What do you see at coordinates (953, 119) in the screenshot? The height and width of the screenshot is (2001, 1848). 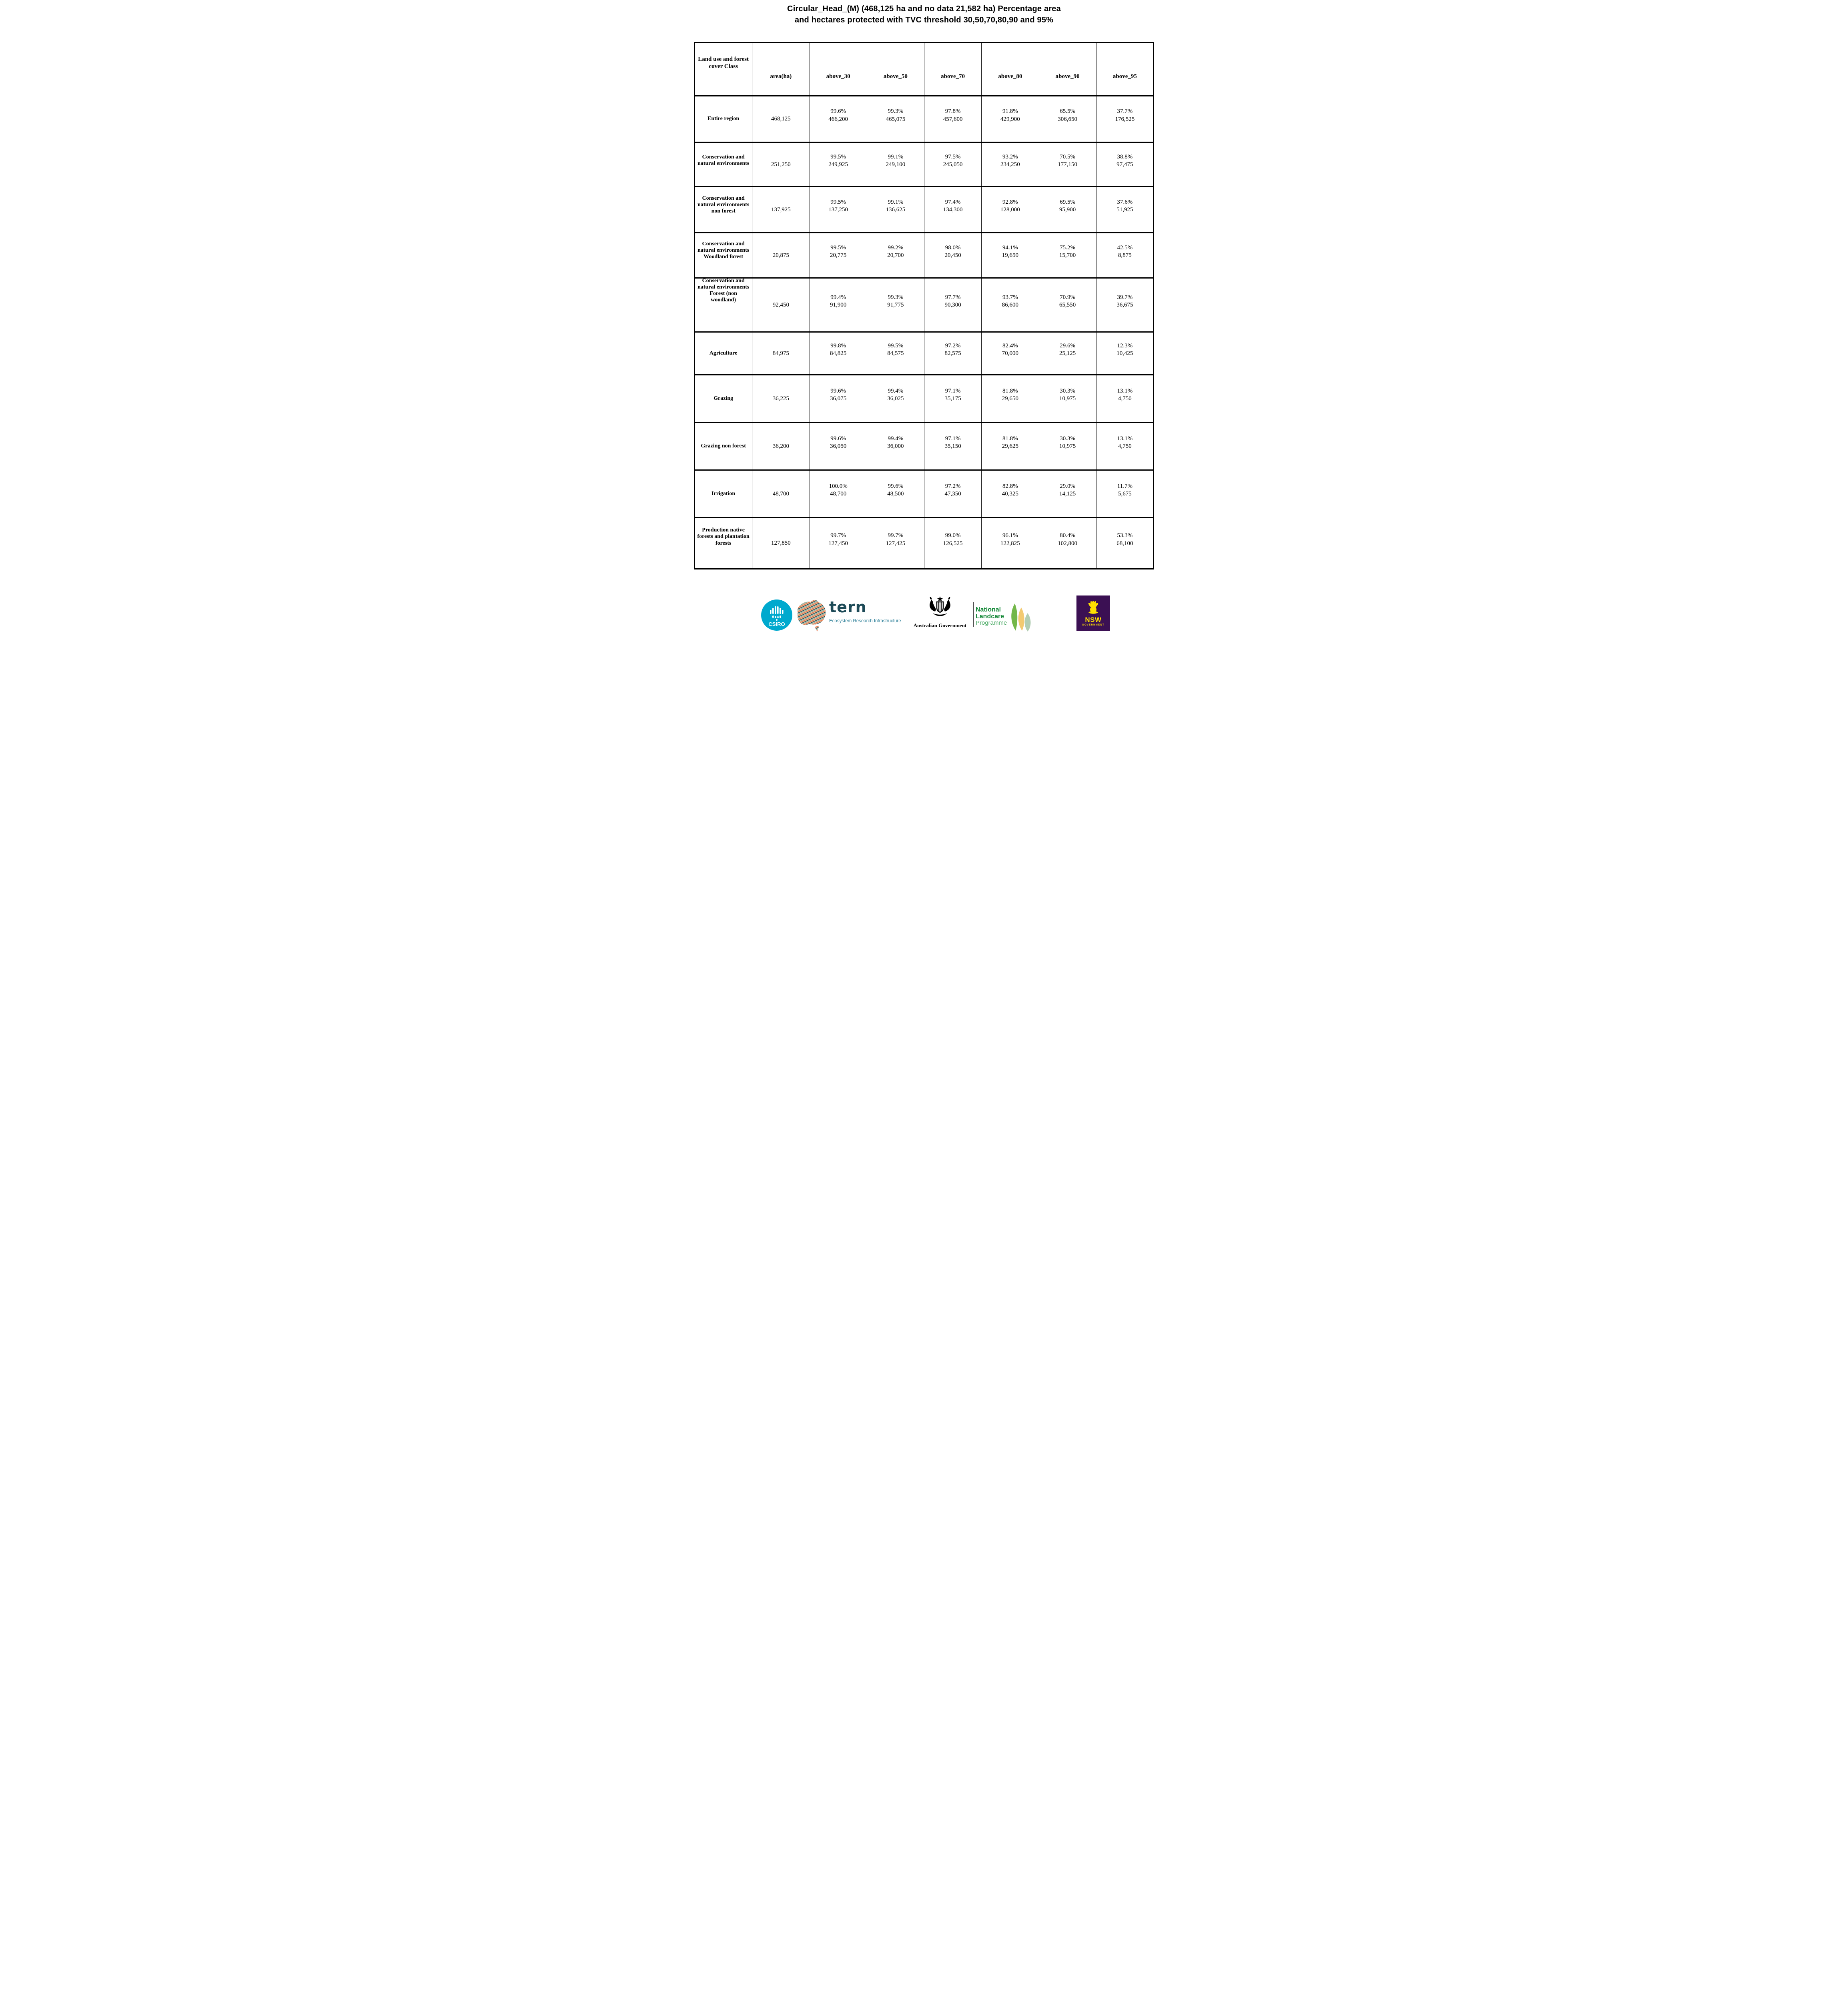 I see `ha-value: 457,600` at bounding box center [953, 119].